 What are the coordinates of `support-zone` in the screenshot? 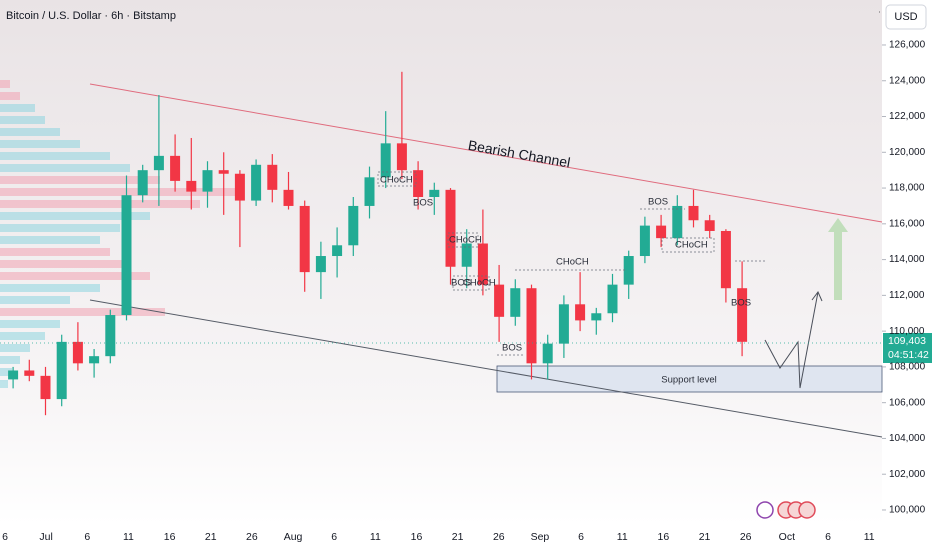 It's located at (689, 379).